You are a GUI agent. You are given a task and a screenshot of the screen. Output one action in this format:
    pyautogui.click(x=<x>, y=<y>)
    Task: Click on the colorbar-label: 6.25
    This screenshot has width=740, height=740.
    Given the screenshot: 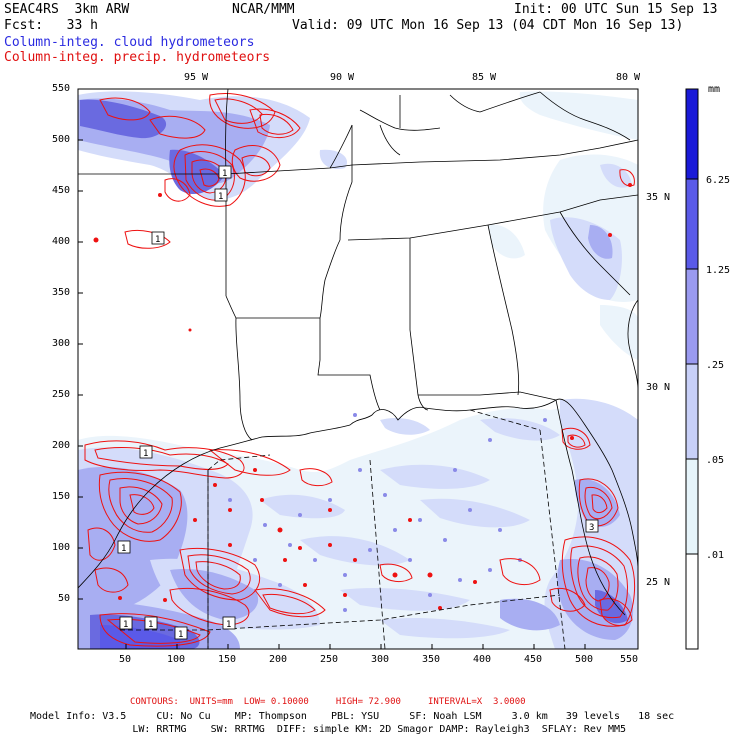 What is the action you would take?
    pyautogui.click(x=718, y=180)
    